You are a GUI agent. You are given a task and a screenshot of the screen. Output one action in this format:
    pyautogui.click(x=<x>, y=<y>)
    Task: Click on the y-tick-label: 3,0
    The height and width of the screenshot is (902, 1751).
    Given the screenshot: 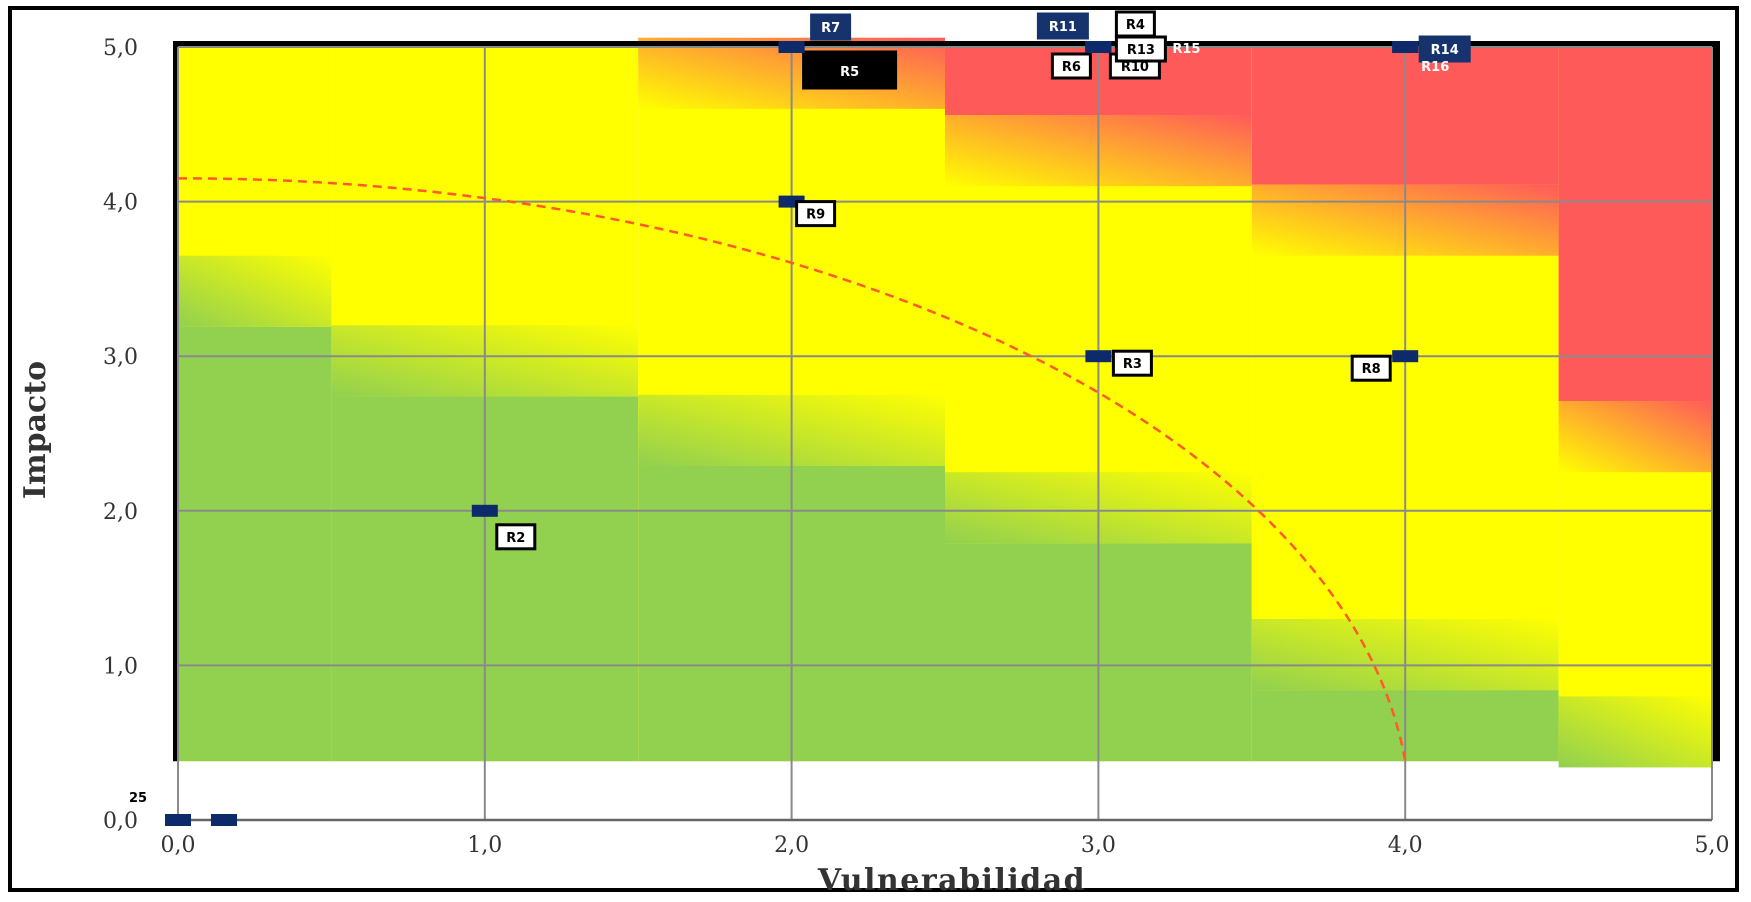 What is the action you would take?
    pyautogui.click(x=120, y=357)
    